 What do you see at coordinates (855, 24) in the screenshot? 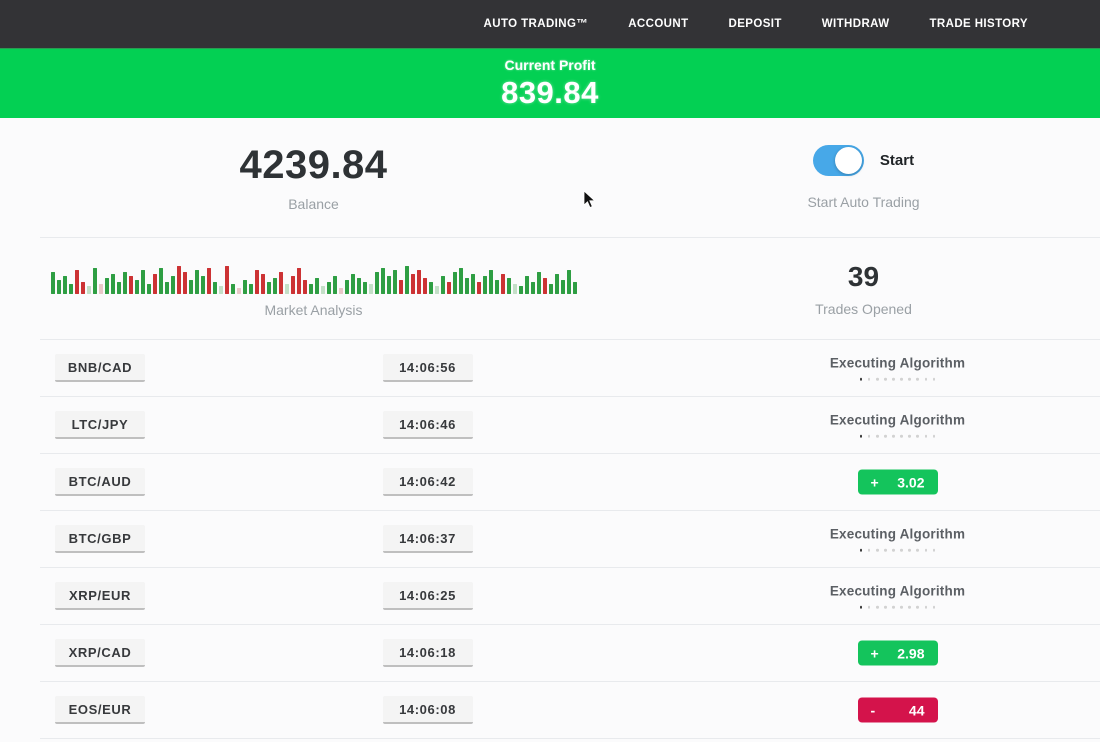
I see `nav-item-withdraw: WITHDRAW` at bounding box center [855, 24].